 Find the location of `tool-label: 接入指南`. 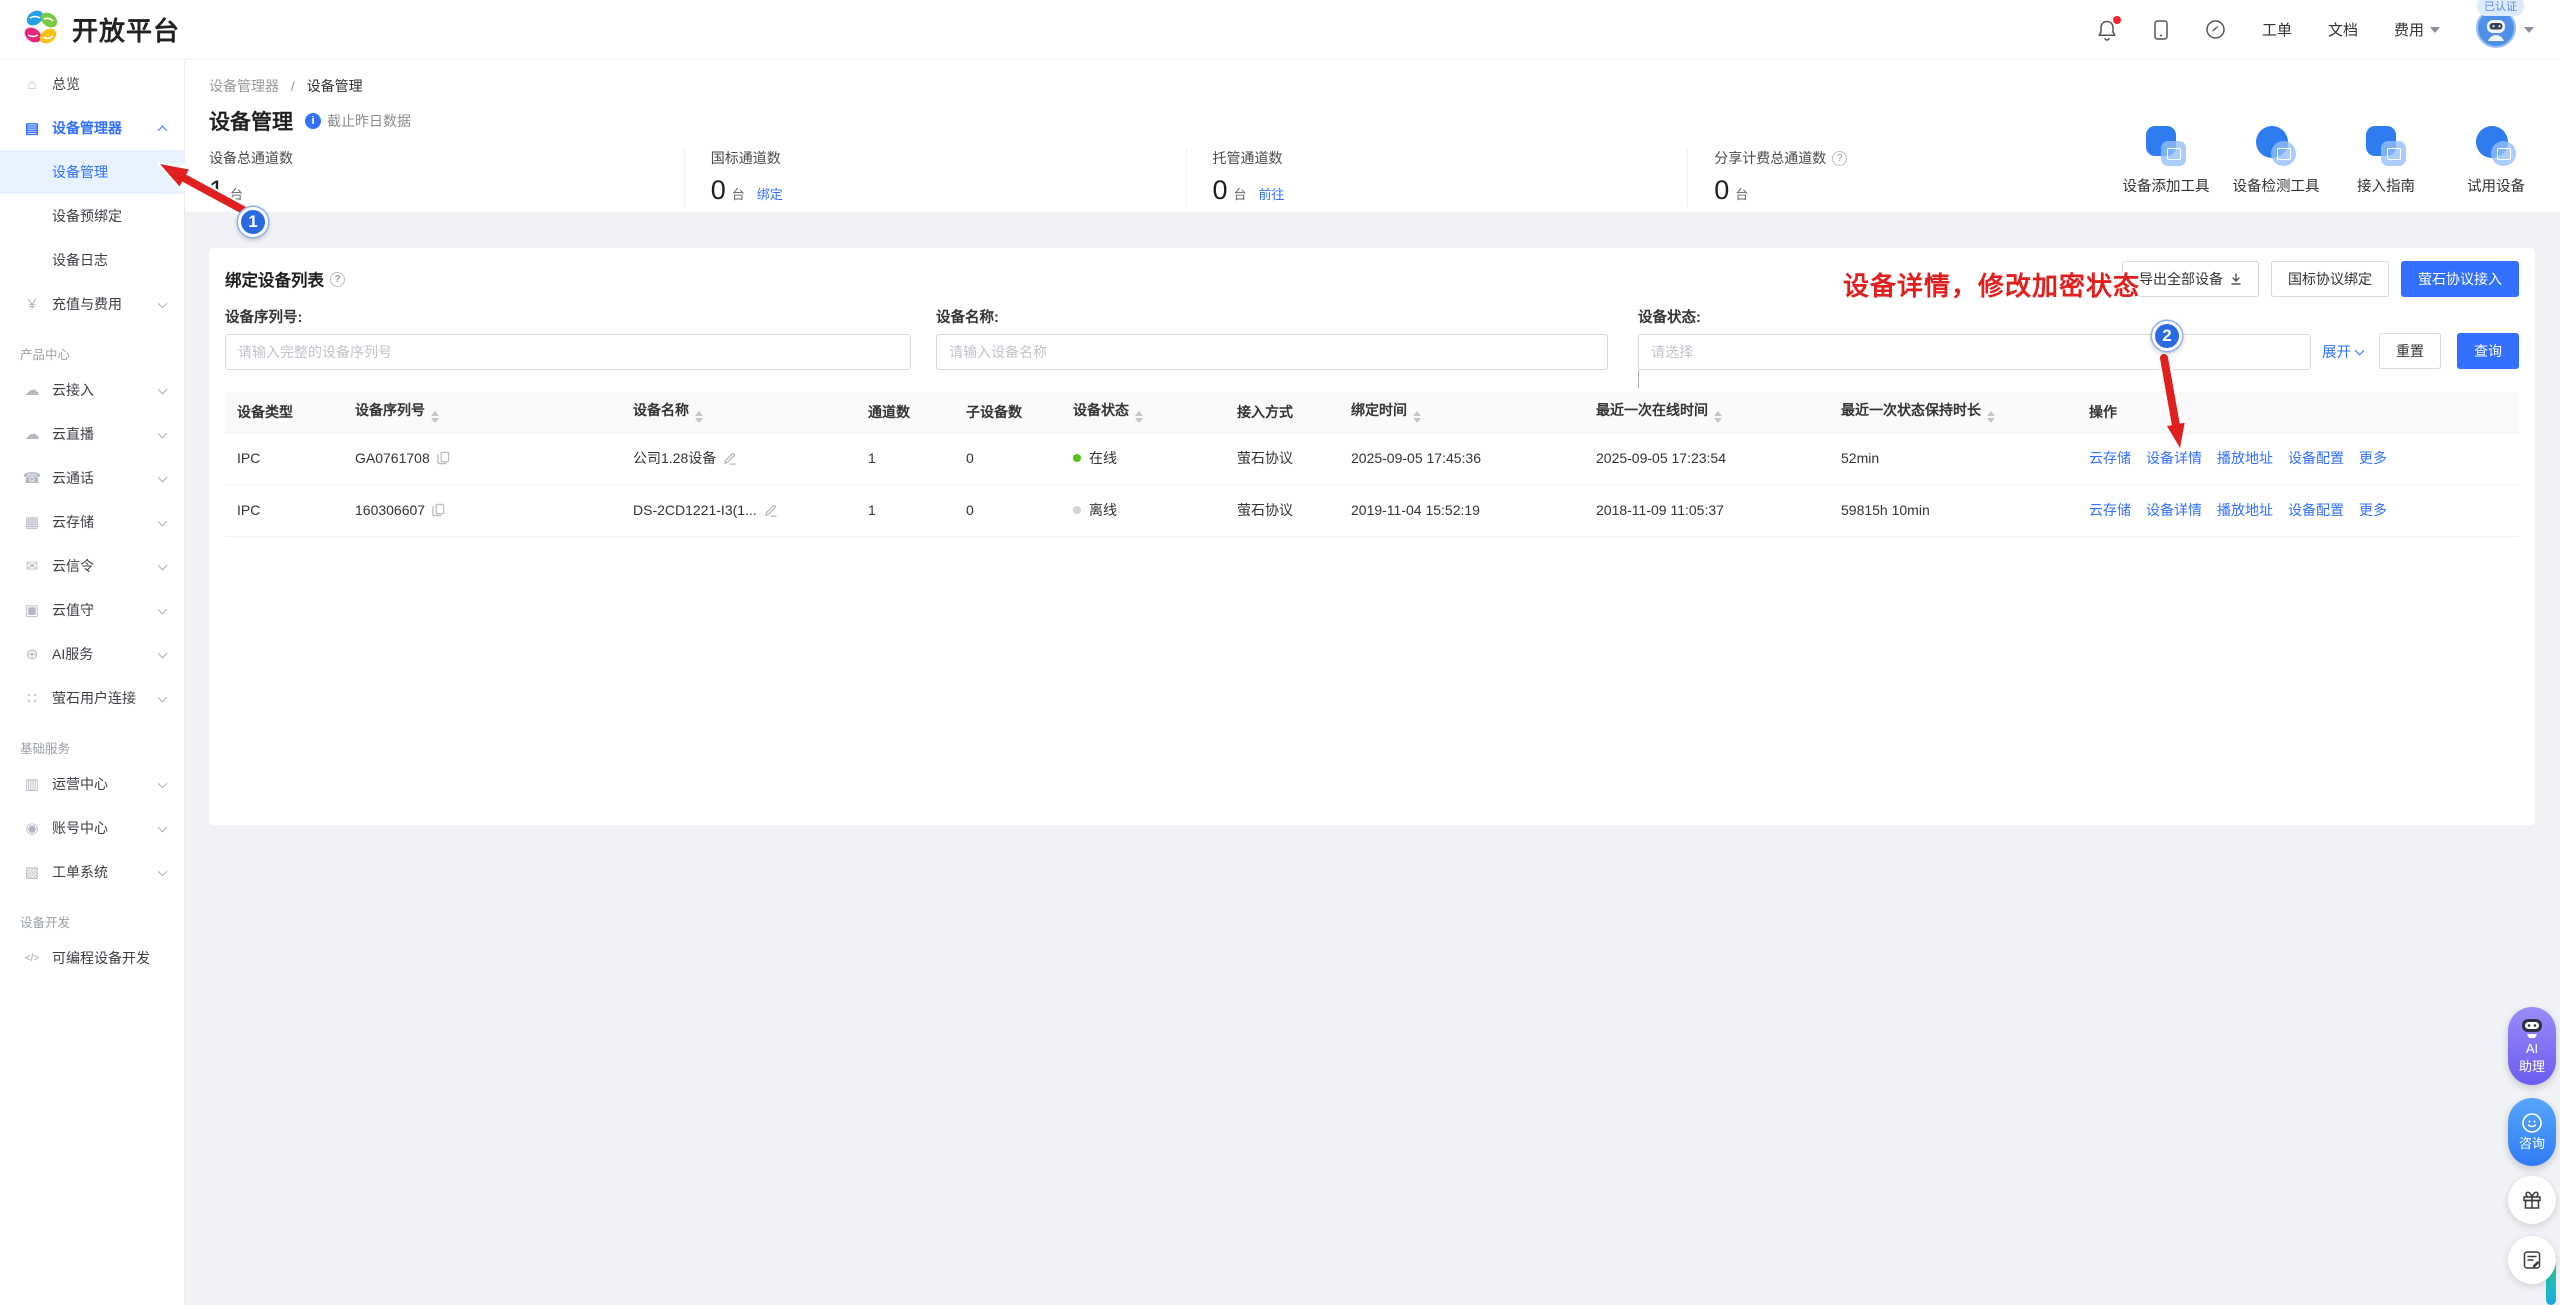

tool-label: 接入指南 is located at coordinates (2386, 187).